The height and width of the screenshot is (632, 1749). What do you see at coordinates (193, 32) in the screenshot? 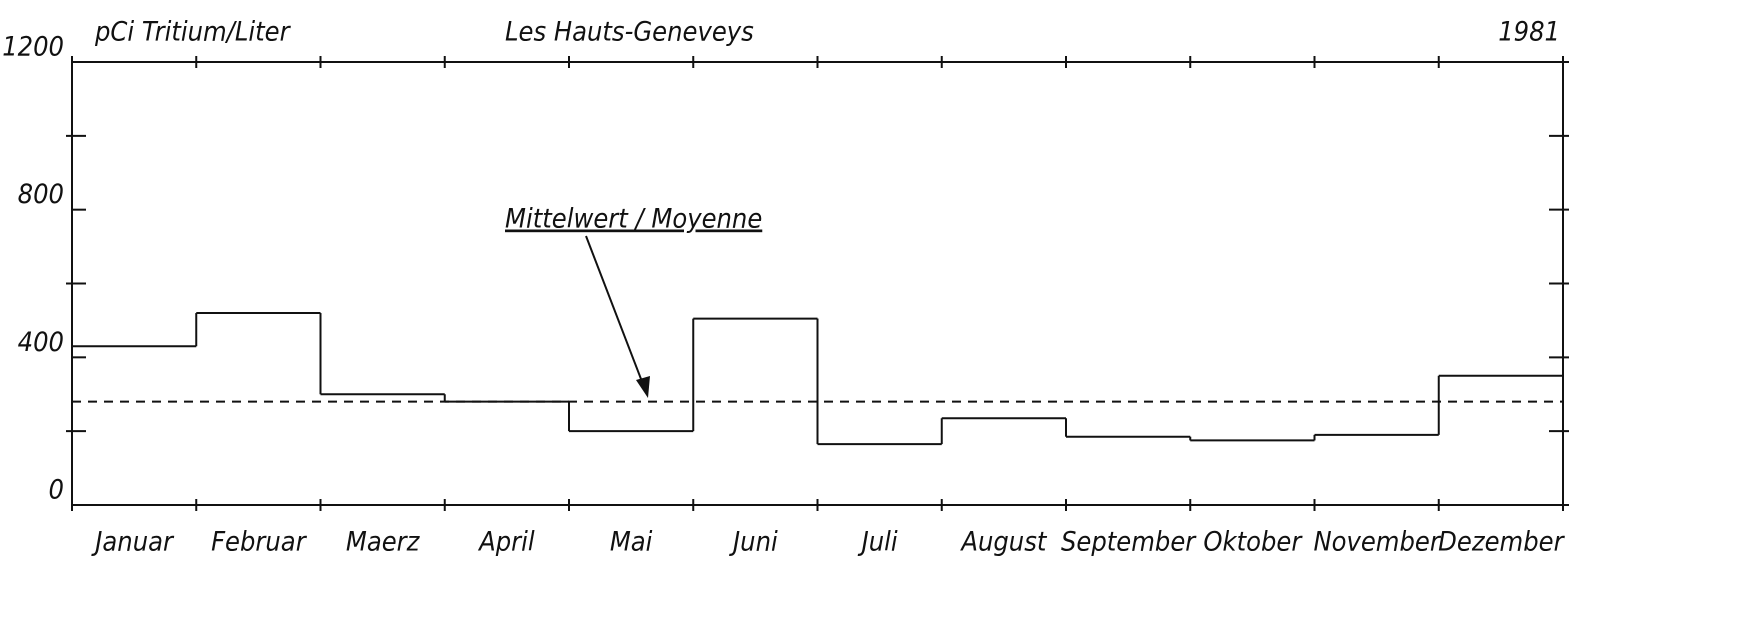
I see `y-axis-label: pCi Tritium/Liter` at bounding box center [193, 32].